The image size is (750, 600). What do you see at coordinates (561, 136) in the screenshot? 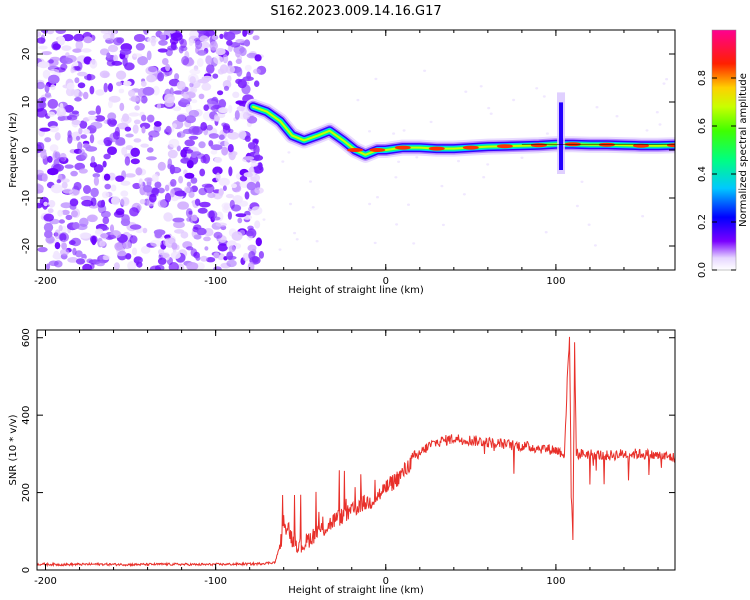
I see `heatmap-spike-core` at bounding box center [561, 136].